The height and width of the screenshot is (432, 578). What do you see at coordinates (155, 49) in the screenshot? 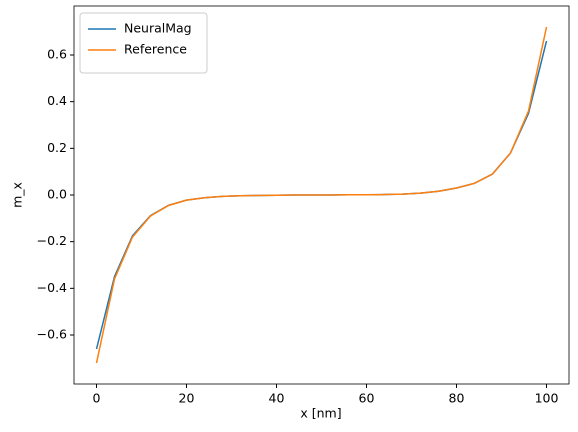
I see `legend-label: Reference` at bounding box center [155, 49].